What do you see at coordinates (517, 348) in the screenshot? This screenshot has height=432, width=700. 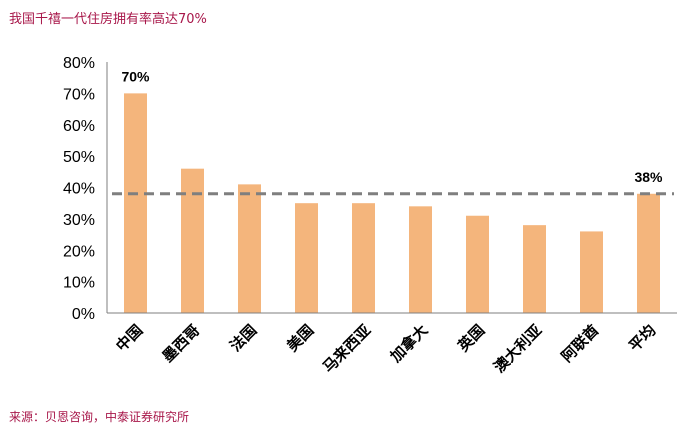 I see `category-label: 澳大利亚` at bounding box center [517, 348].